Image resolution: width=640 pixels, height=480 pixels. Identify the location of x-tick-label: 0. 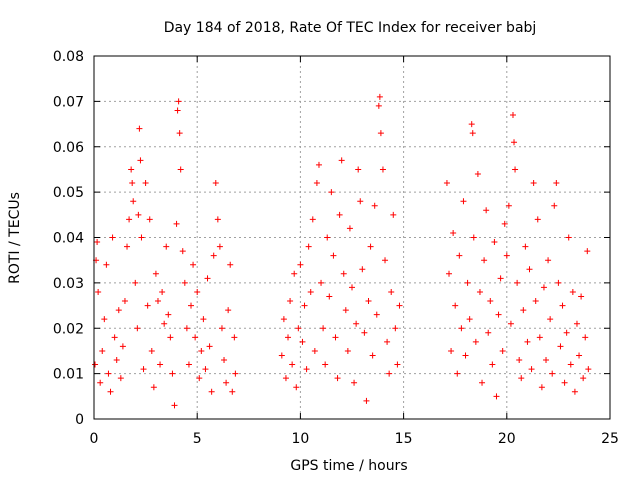
(94, 439).